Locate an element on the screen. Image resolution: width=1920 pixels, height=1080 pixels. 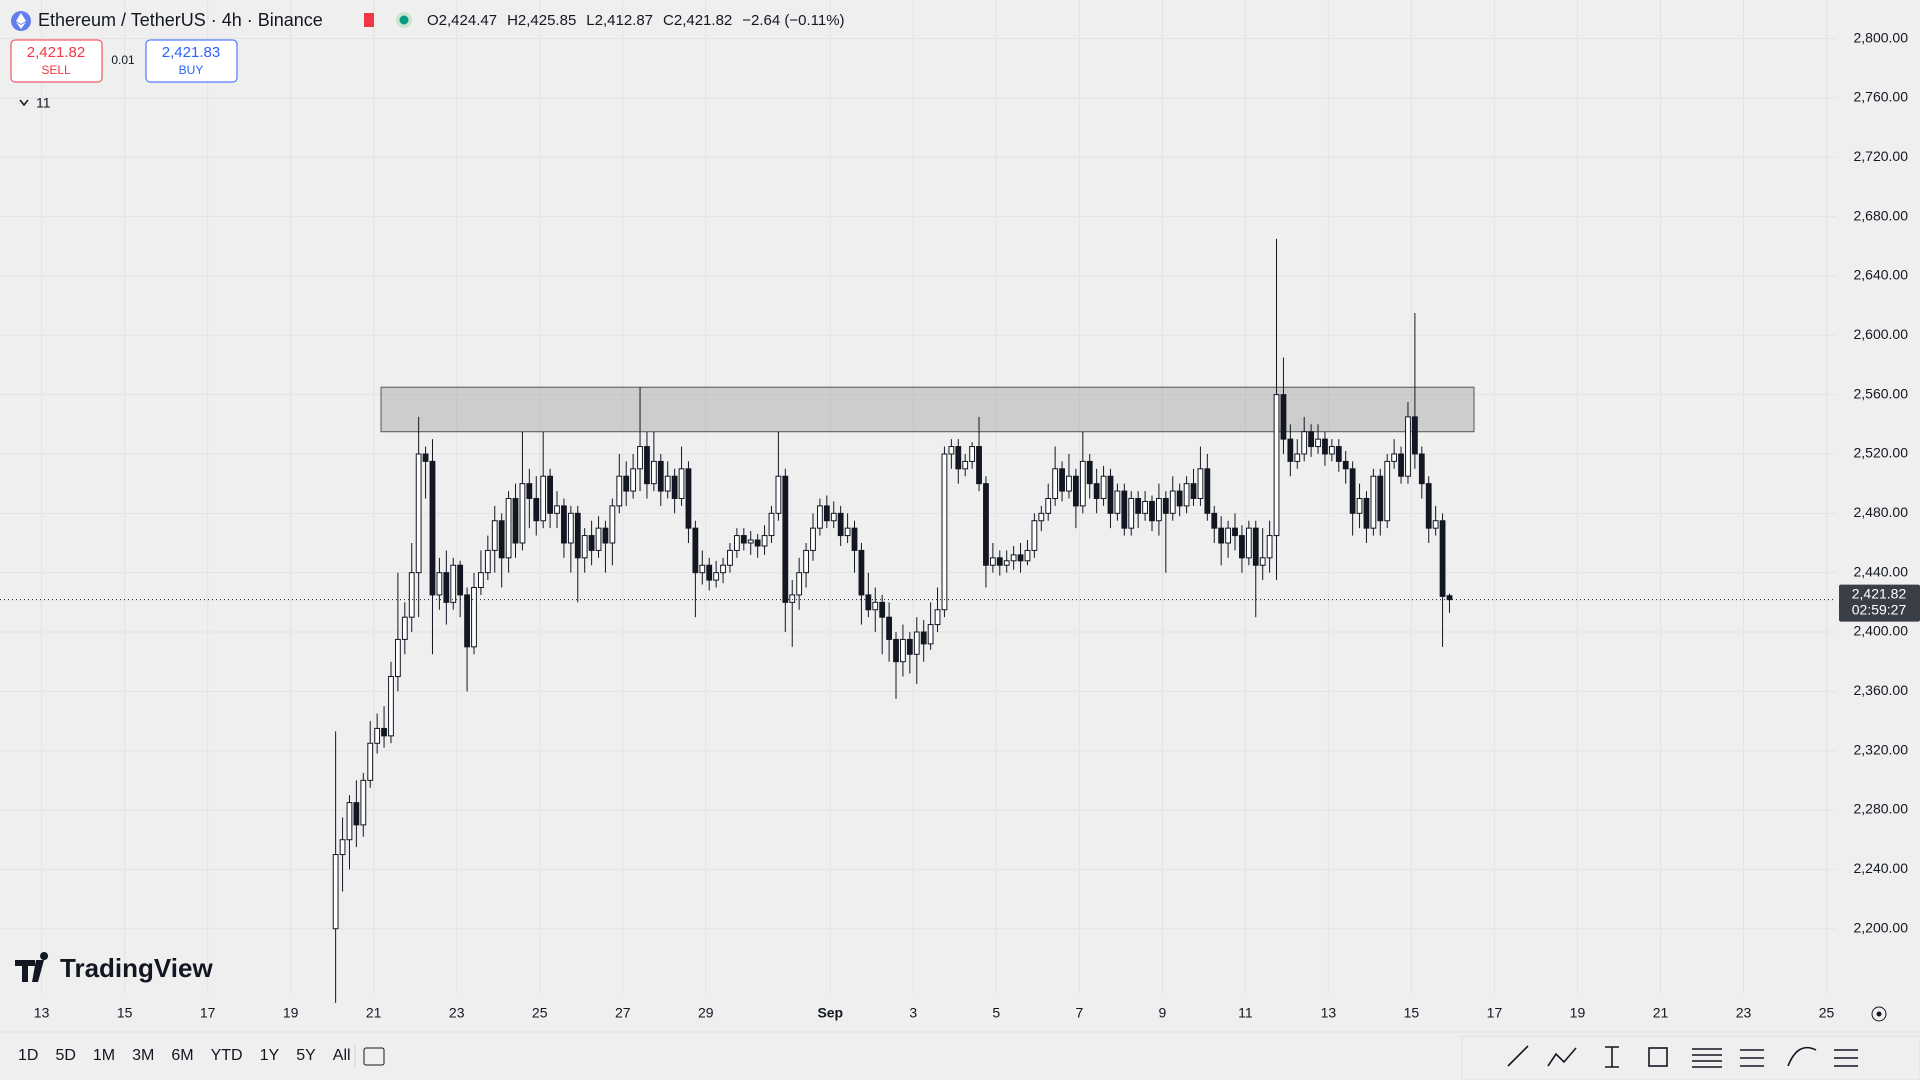
y-tick-label: 2,640.00 is located at coordinates (1881, 275).